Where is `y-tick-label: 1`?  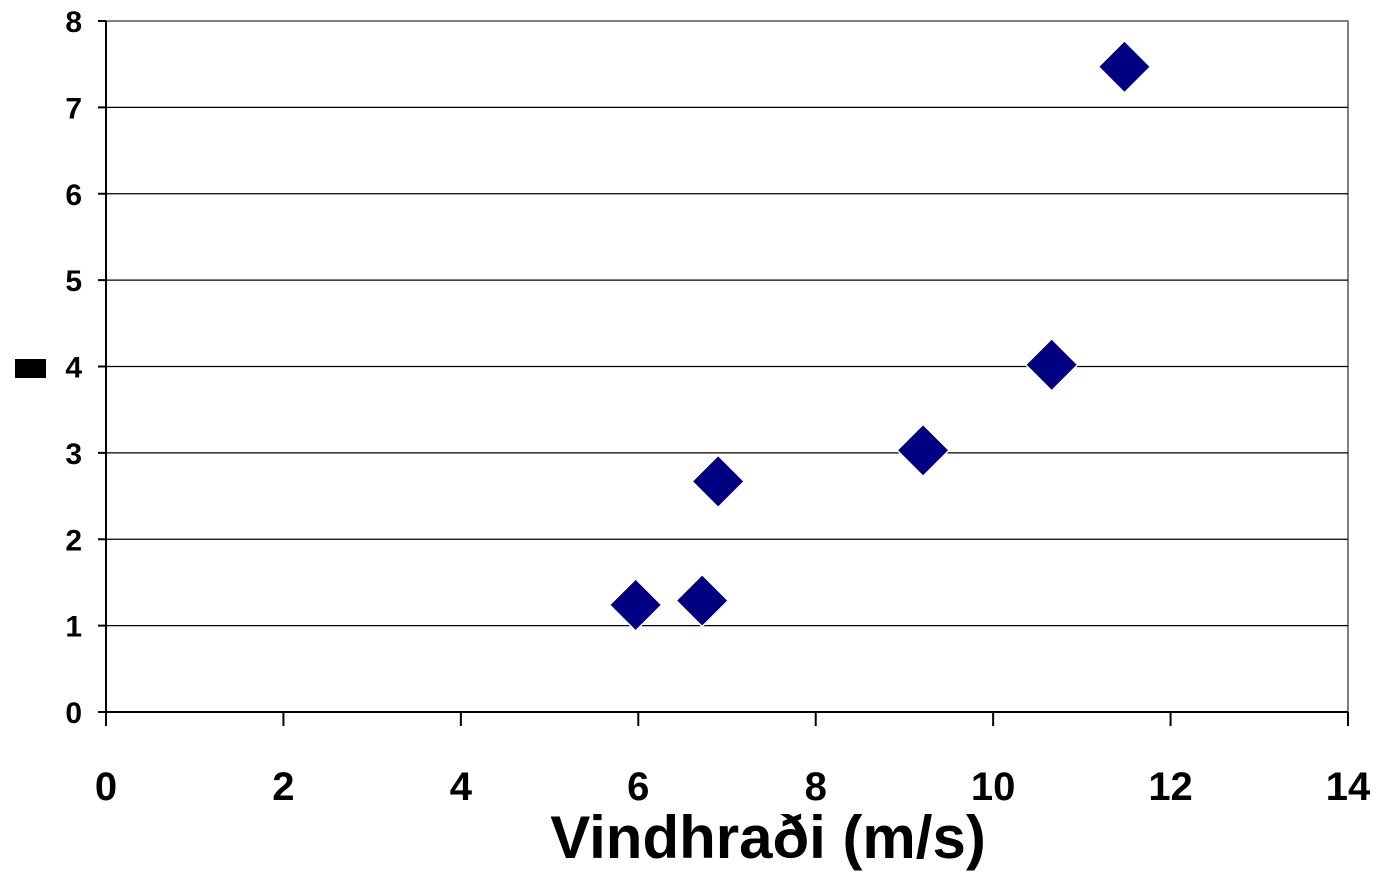
y-tick-label: 1 is located at coordinates (73, 627).